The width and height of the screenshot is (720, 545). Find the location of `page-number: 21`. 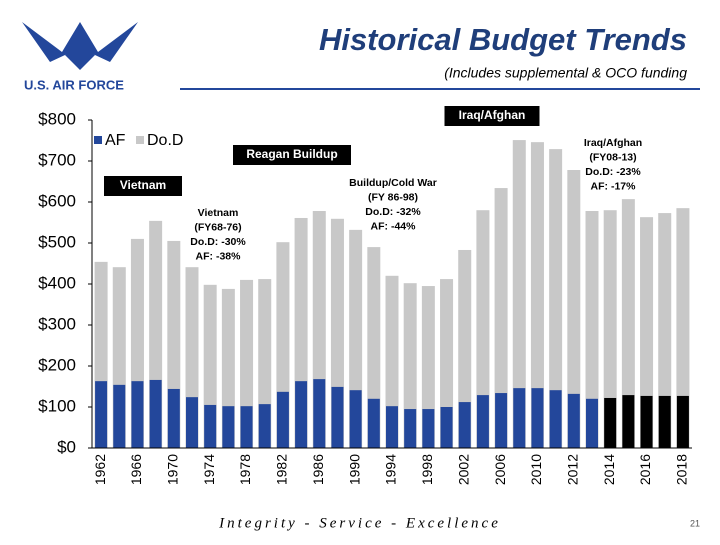

page-number: 21 is located at coordinates (695, 523).